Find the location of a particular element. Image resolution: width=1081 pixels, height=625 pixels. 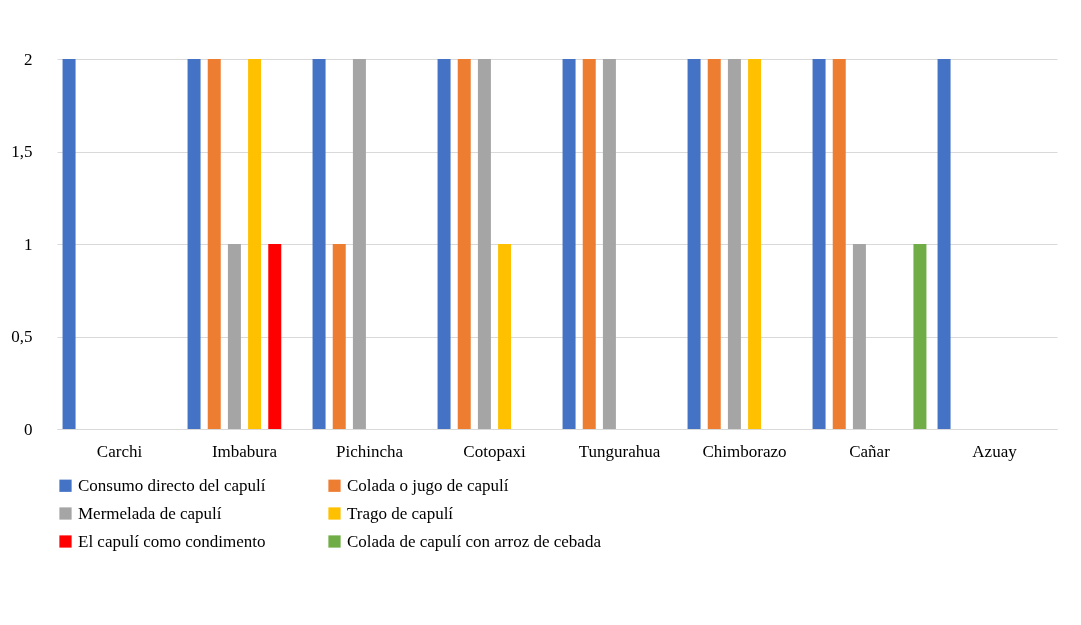

x-tick-label: Pichincha is located at coordinates (369, 451).